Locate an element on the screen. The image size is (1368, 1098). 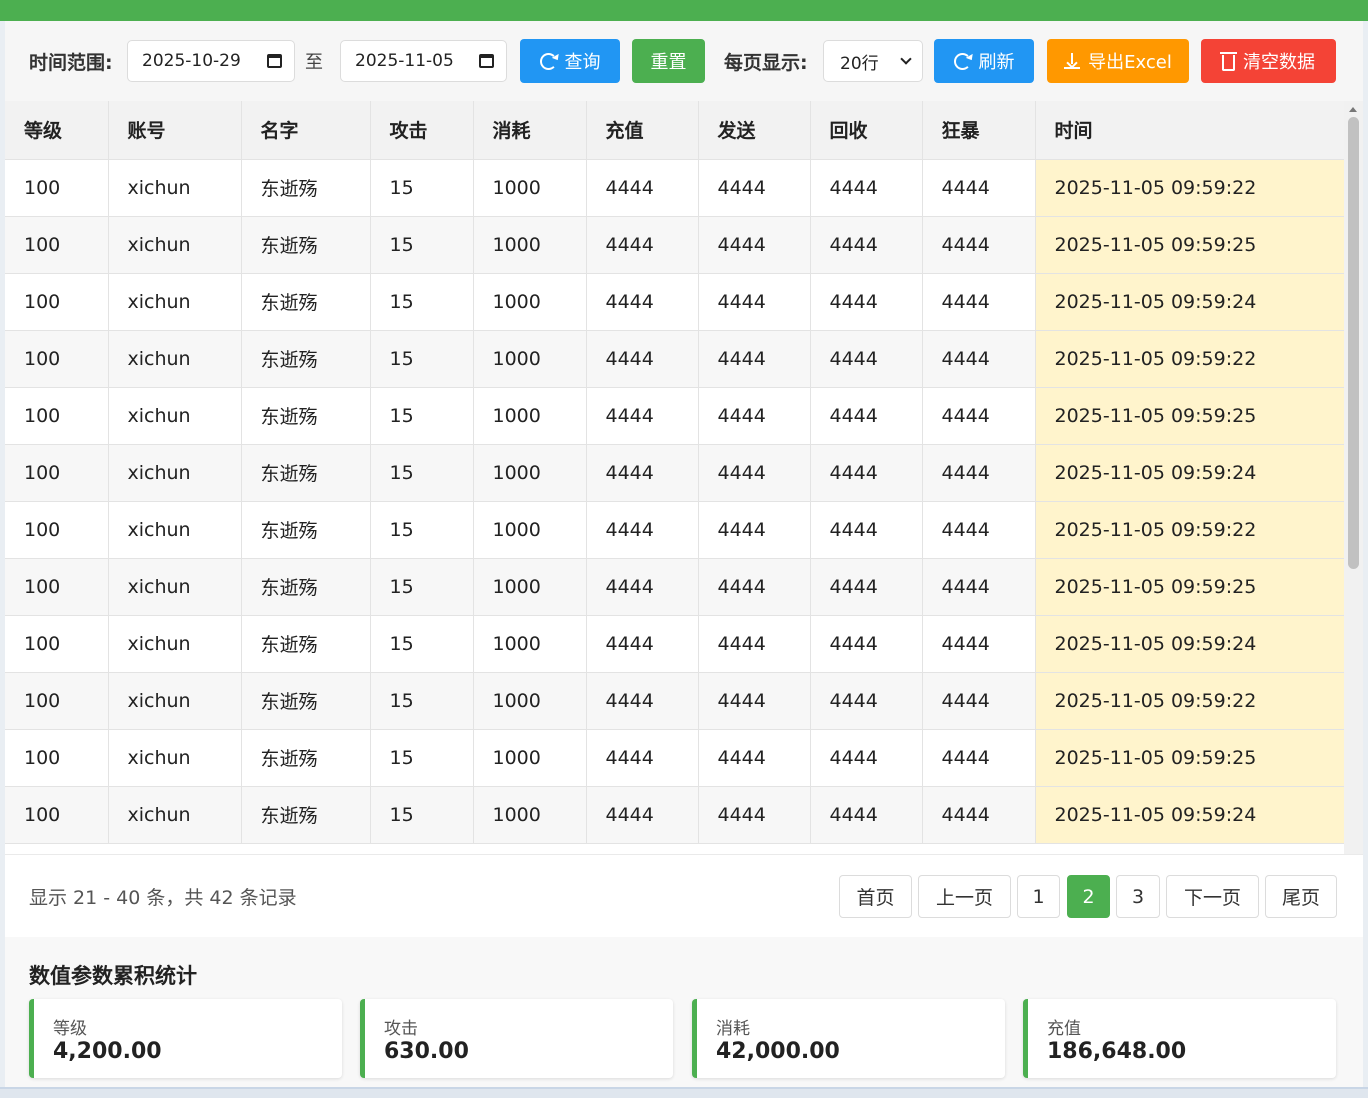
table-header-row: 等级 账号 名字 攻击 消耗 充值 发送 回收 狂暴 时间 is located at coordinates (675, 130).